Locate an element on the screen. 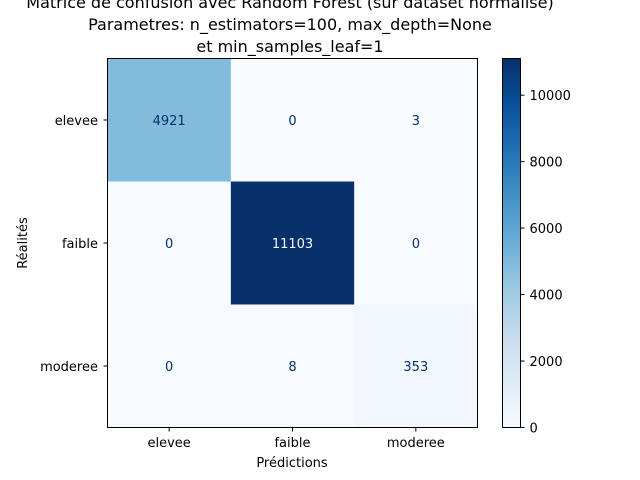 The height and width of the screenshot is (480, 640). colorbar-tick-label: 10000 is located at coordinates (550, 96).